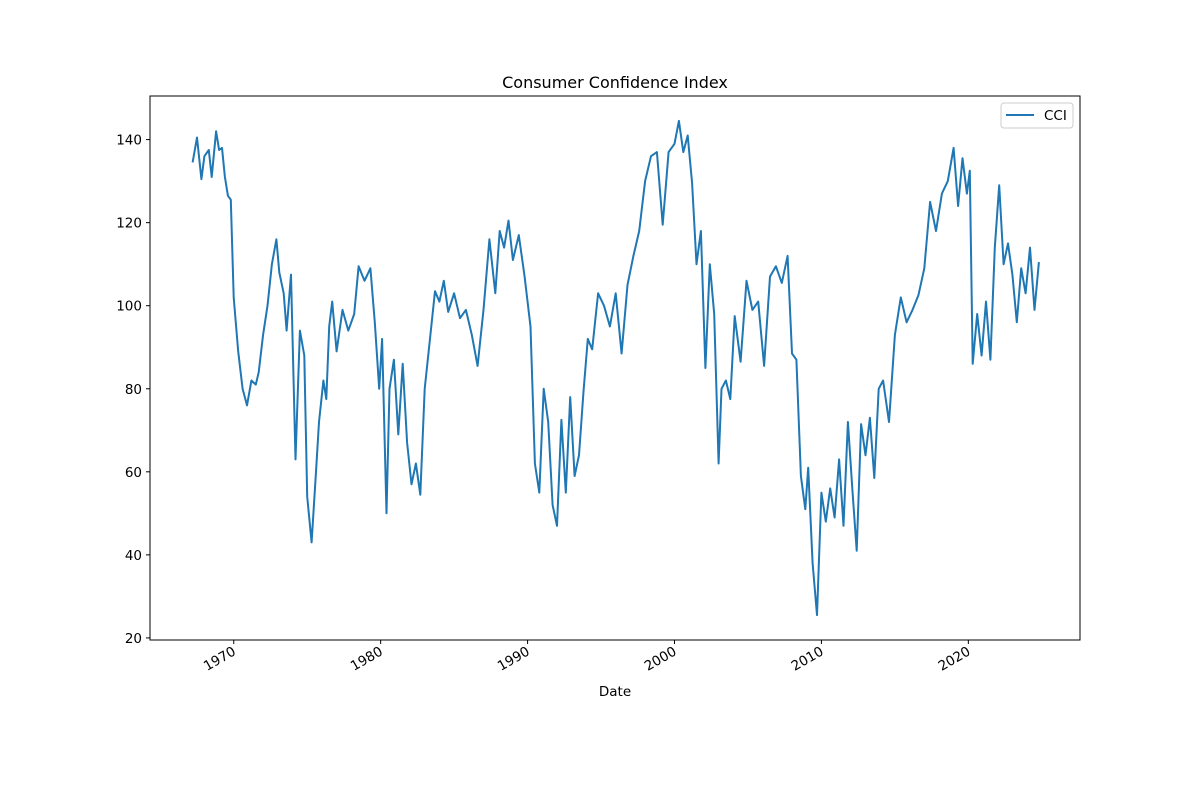 This screenshot has height=800, width=1200. I want to click on x-axis-label: Date, so click(615, 692).